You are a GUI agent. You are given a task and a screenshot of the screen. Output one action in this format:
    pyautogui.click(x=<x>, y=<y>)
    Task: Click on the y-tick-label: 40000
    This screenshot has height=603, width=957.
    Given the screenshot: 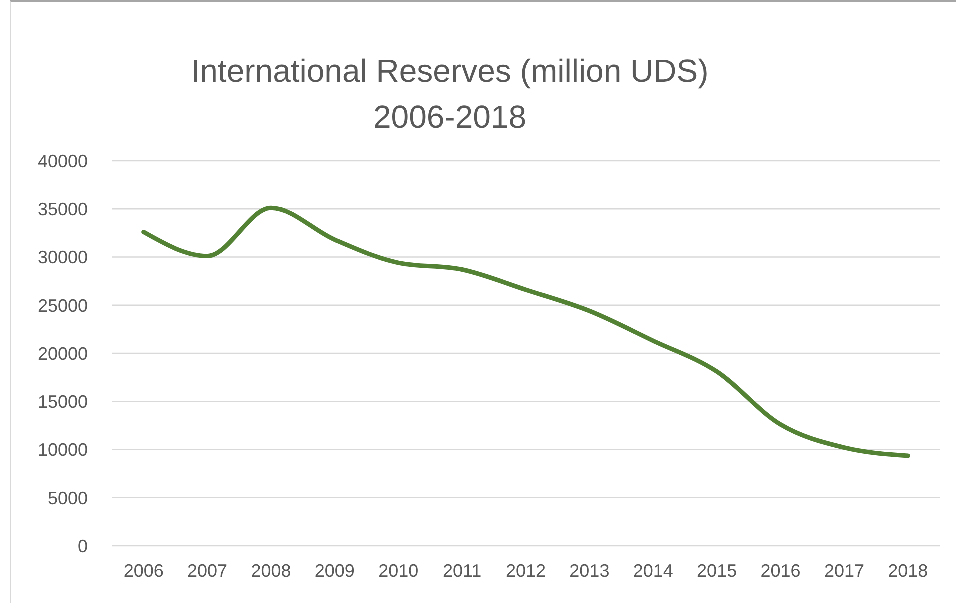 What is the action you would take?
    pyautogui.click(x=63, y=161)
    